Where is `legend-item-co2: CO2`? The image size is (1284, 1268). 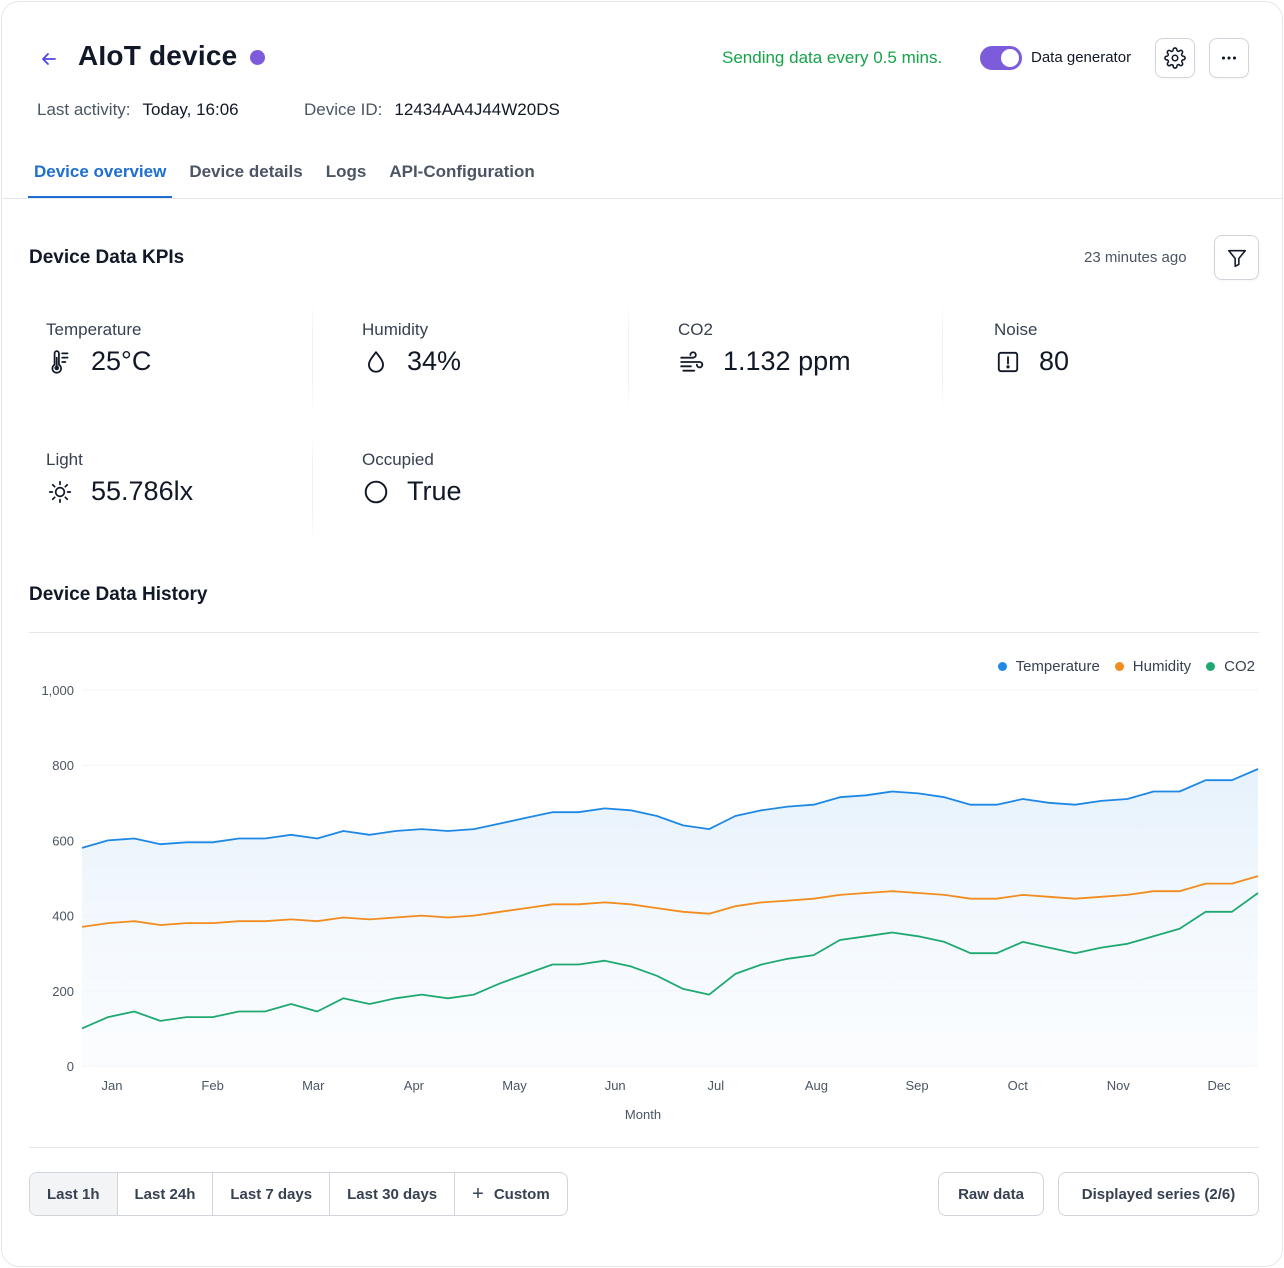 legend-item-co2: CO2 is located at coordinates (1230, 666).